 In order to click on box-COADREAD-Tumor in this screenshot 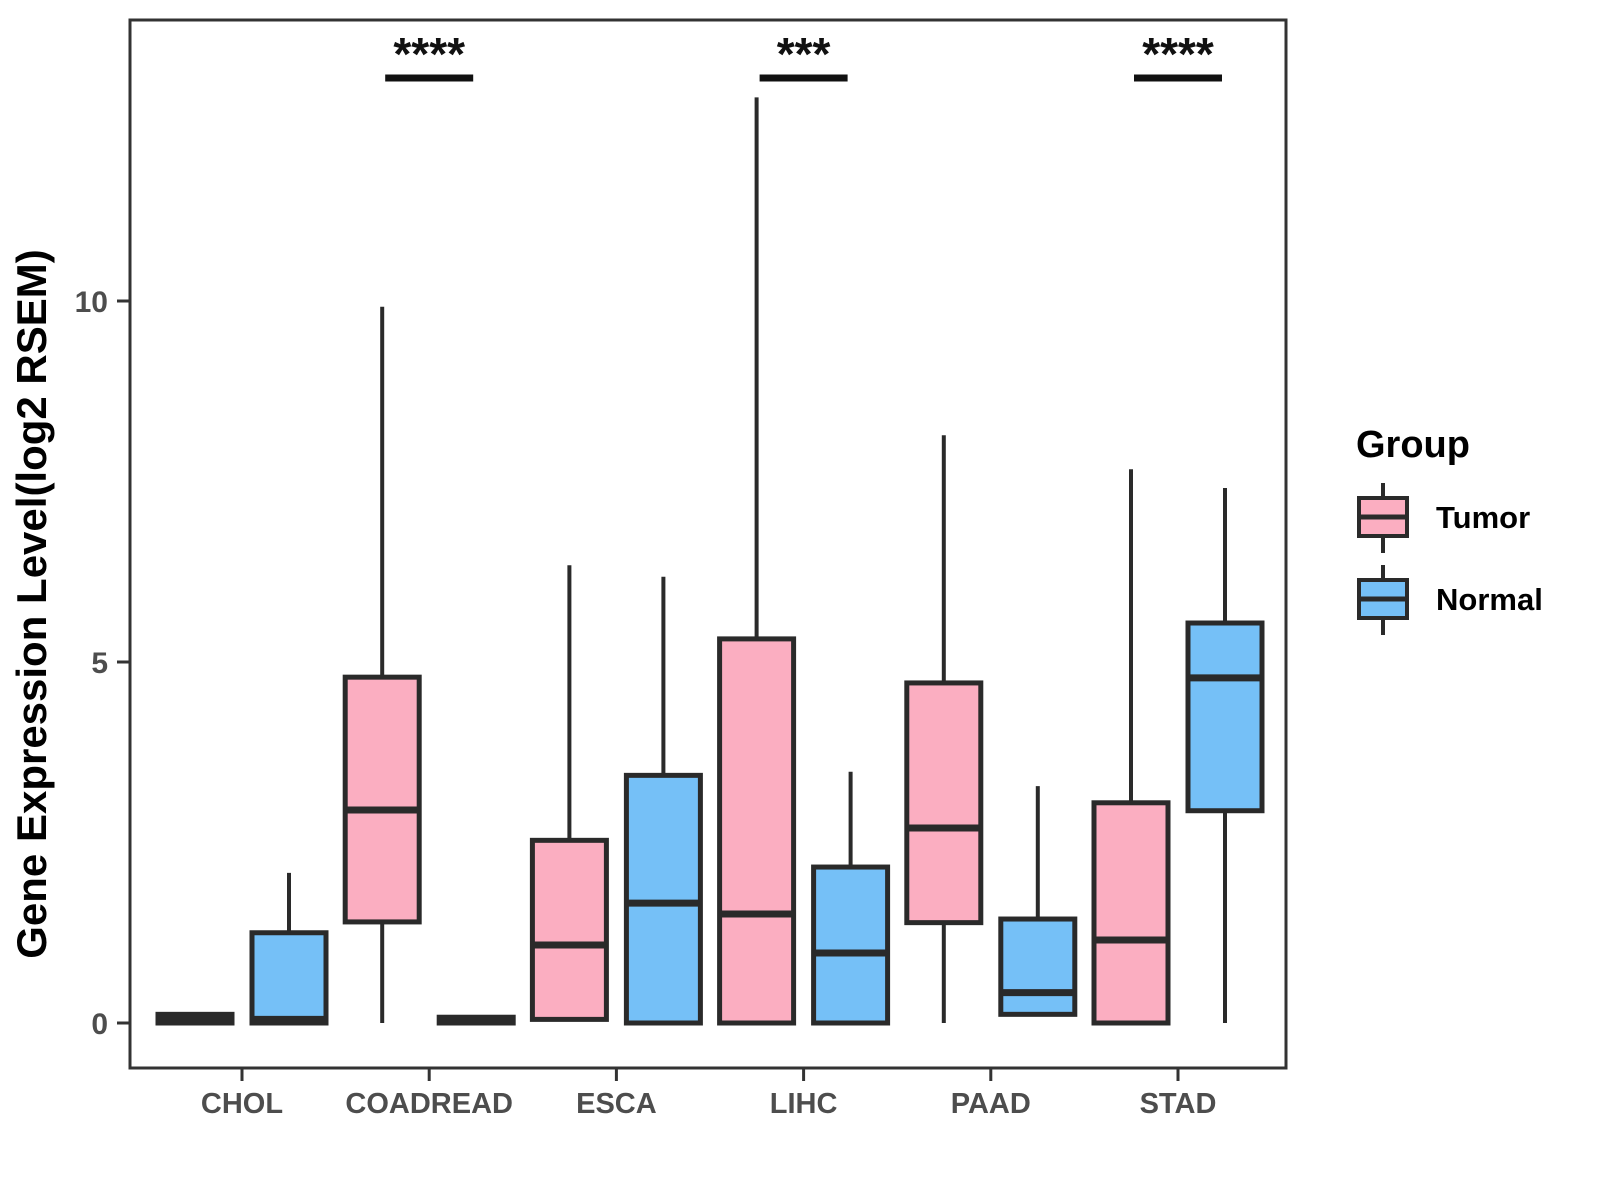, I will do `click(382, 799)`.